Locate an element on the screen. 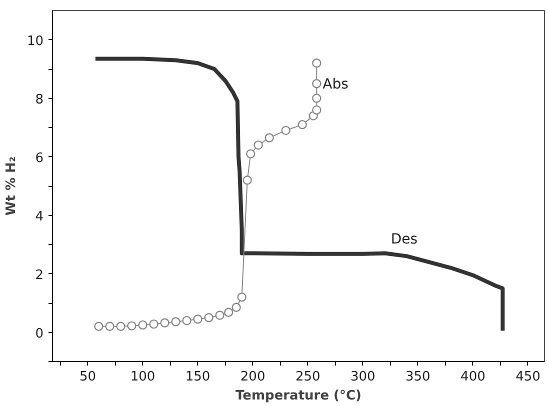 The height and width of the screenshot is (406, 549). y-tick-label: 8 is located at coordinates (39, 100).